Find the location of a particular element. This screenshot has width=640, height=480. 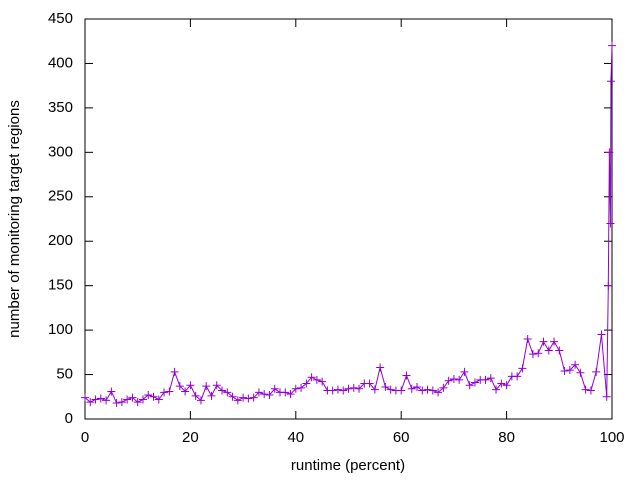

x-tick-label: 60 is located at coordinates (401, 437).